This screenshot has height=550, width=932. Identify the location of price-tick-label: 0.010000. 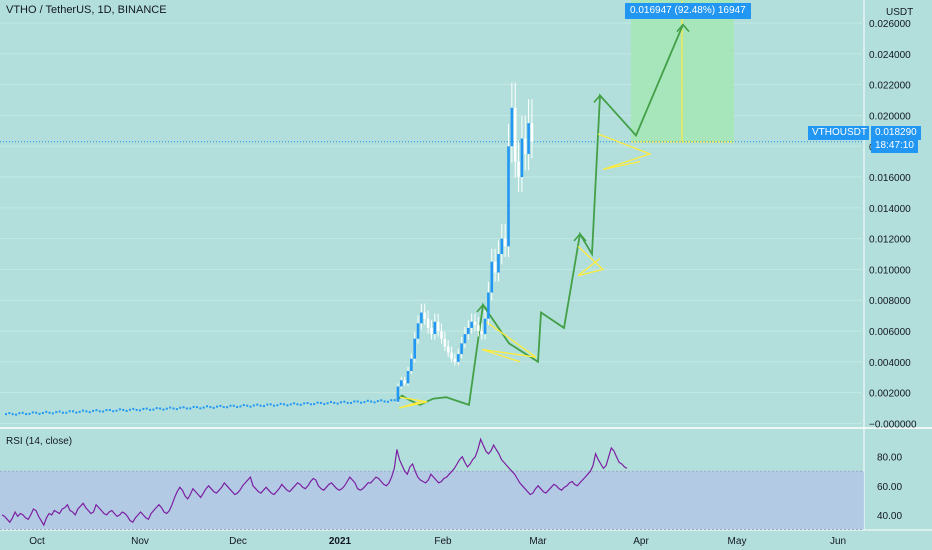
(890, 270).